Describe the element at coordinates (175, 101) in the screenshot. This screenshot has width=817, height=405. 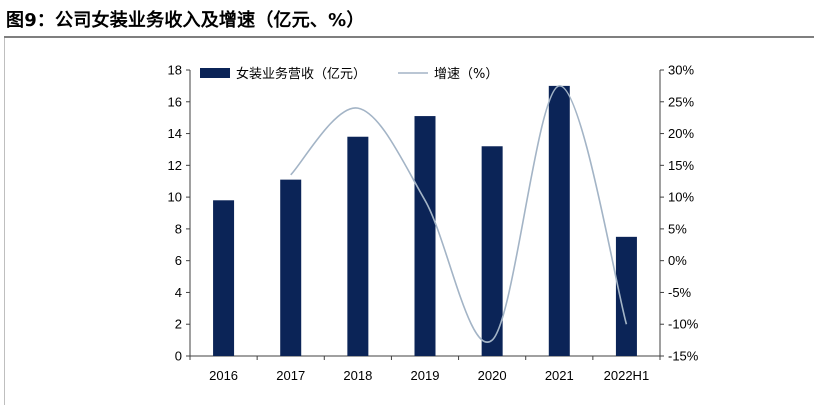
I see `left-tick-label: 16` at that location.